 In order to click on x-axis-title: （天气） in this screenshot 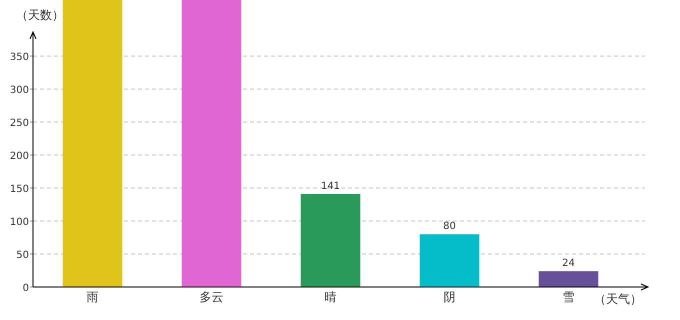, I will do `click(618, 299)`.